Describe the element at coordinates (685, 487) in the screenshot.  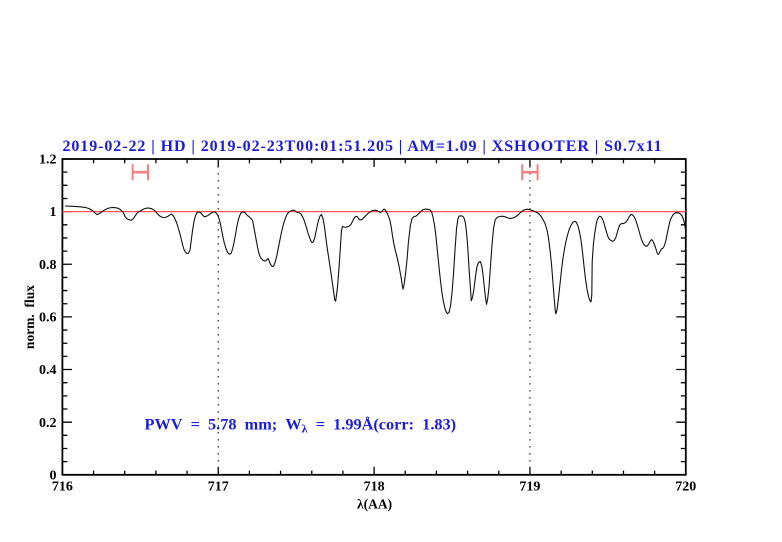
I see `svg-text: 720` at that location.